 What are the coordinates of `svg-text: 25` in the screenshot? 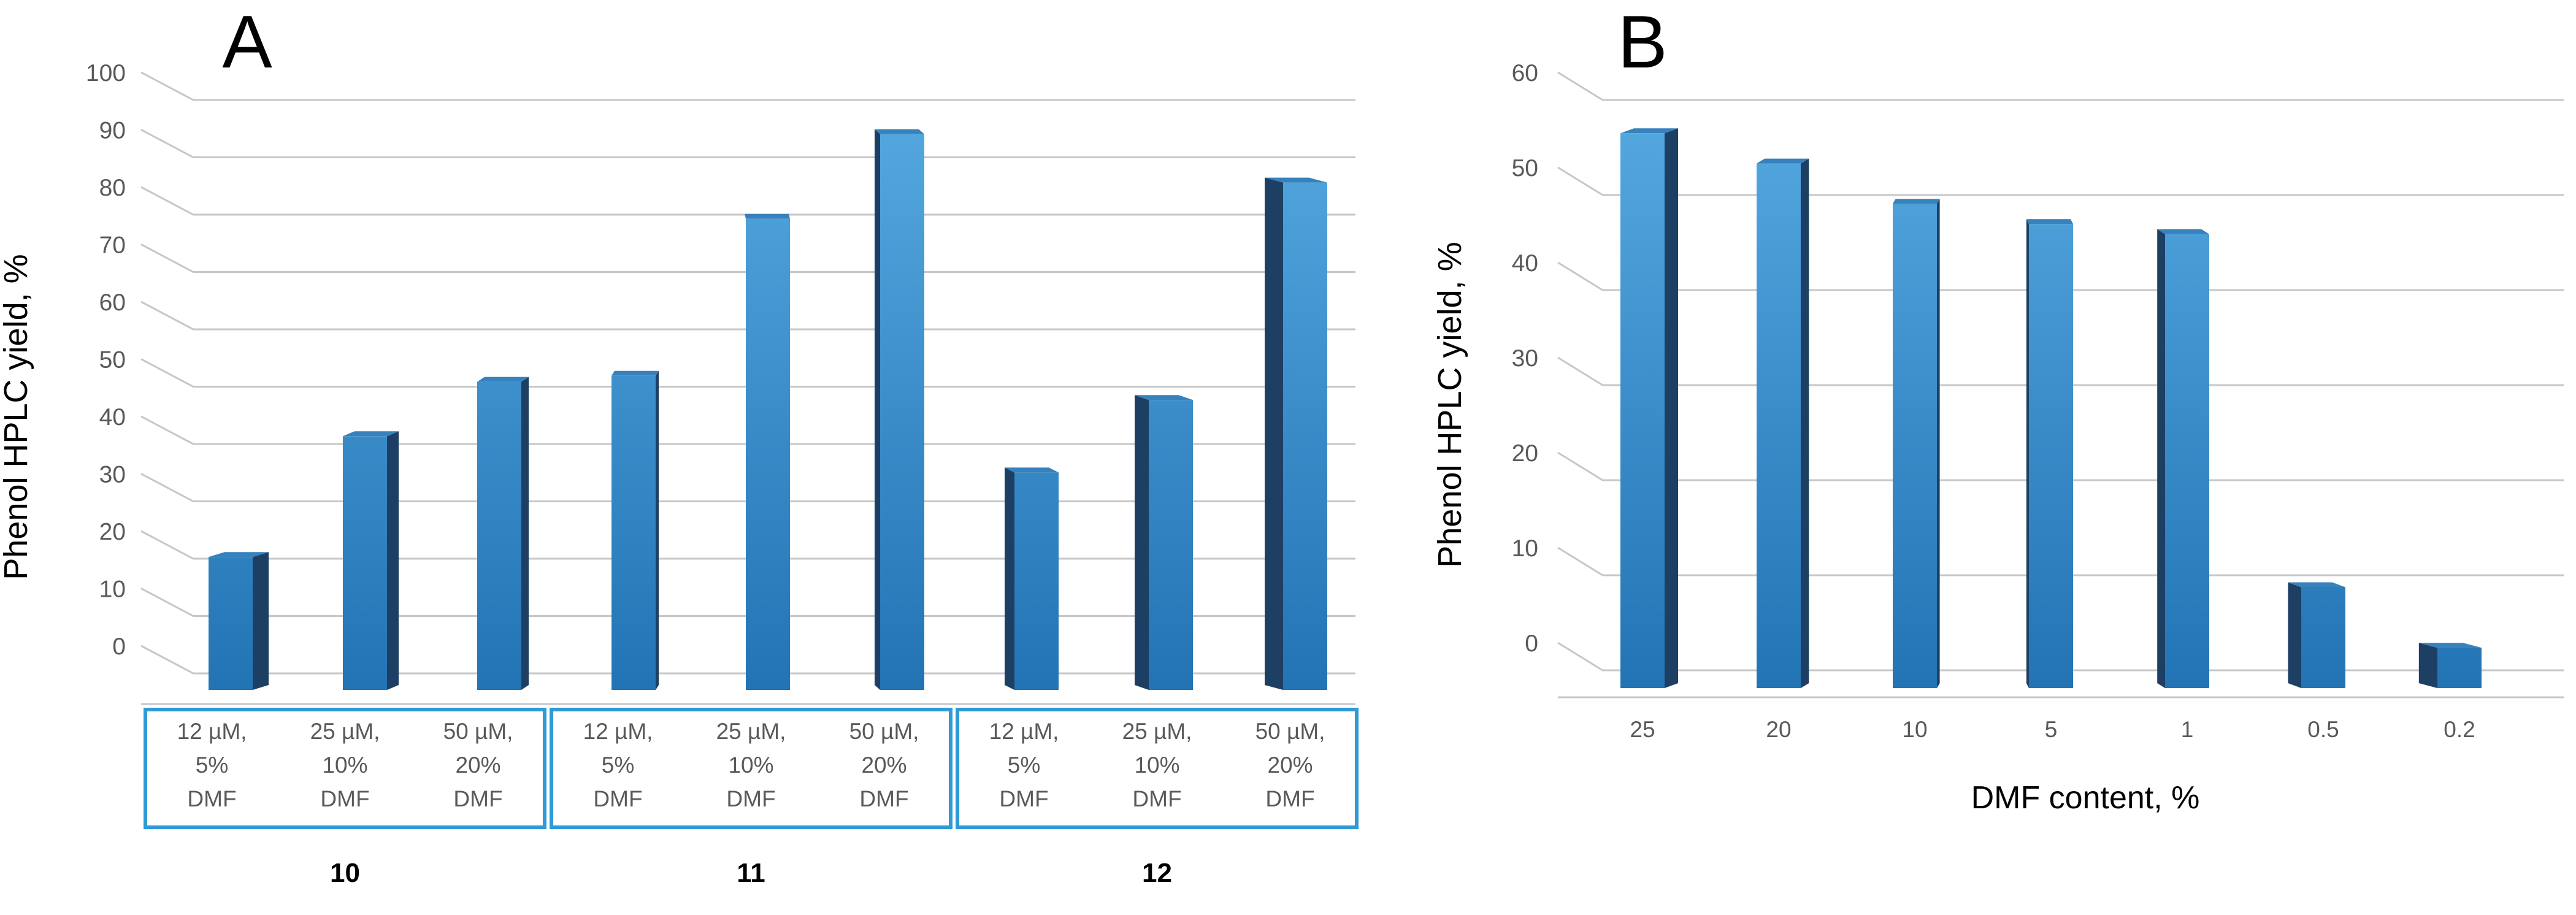 It's located at (1642, 730).